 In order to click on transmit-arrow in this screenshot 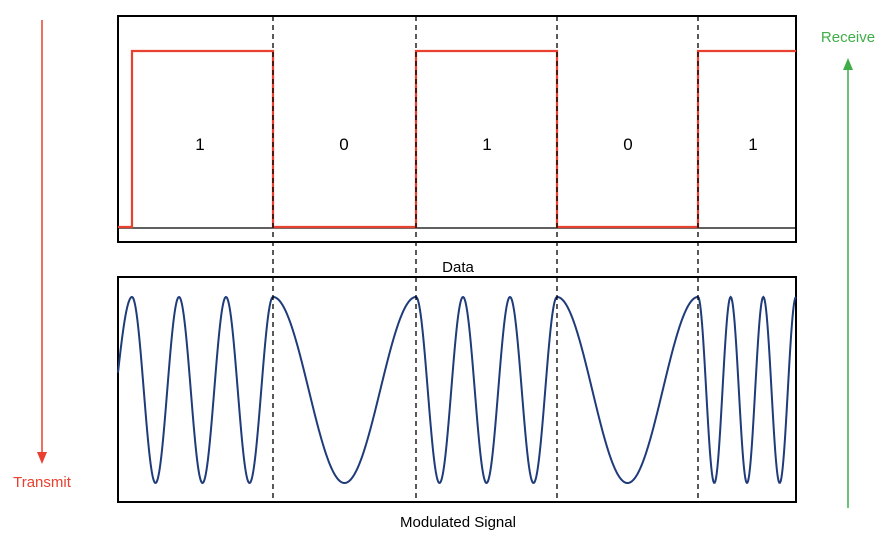, I will do `click(42, 242)`.